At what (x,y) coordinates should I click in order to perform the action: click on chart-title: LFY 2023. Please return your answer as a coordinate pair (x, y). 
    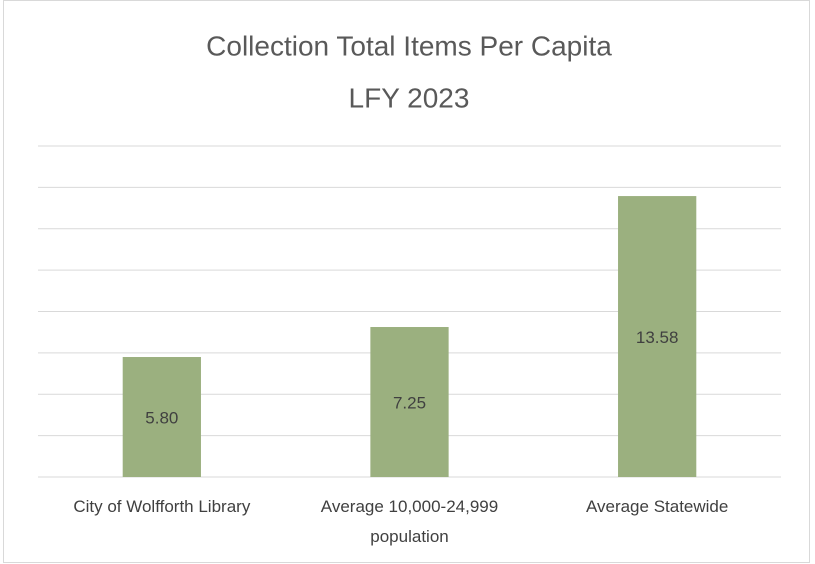
    Looking at the image, I should click on (409, 97).